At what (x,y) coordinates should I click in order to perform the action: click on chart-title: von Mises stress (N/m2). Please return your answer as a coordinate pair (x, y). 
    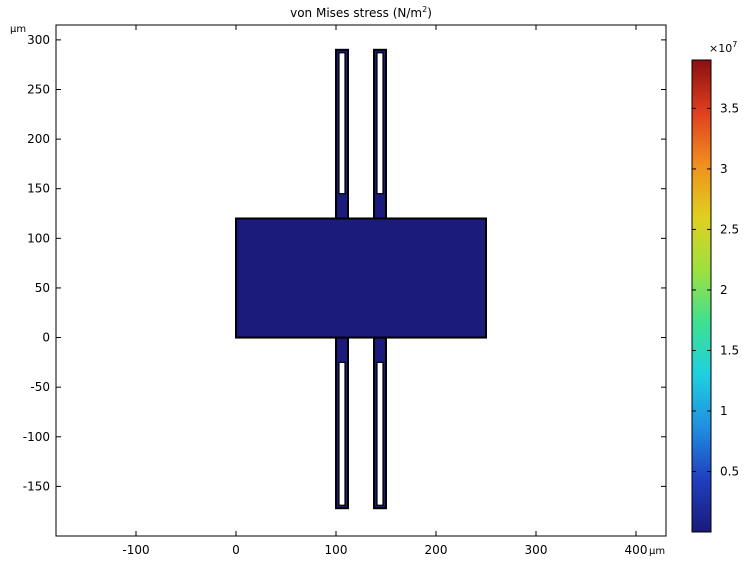
    Looking at the image, I should click on (361, 12).